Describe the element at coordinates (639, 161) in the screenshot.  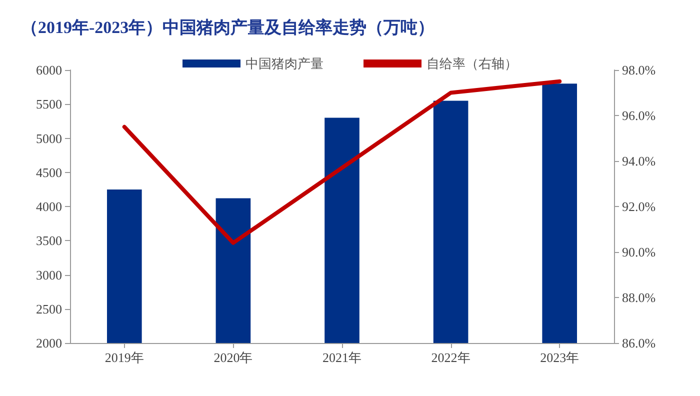
I see `y2-tick-label: 94.0%` at that location.